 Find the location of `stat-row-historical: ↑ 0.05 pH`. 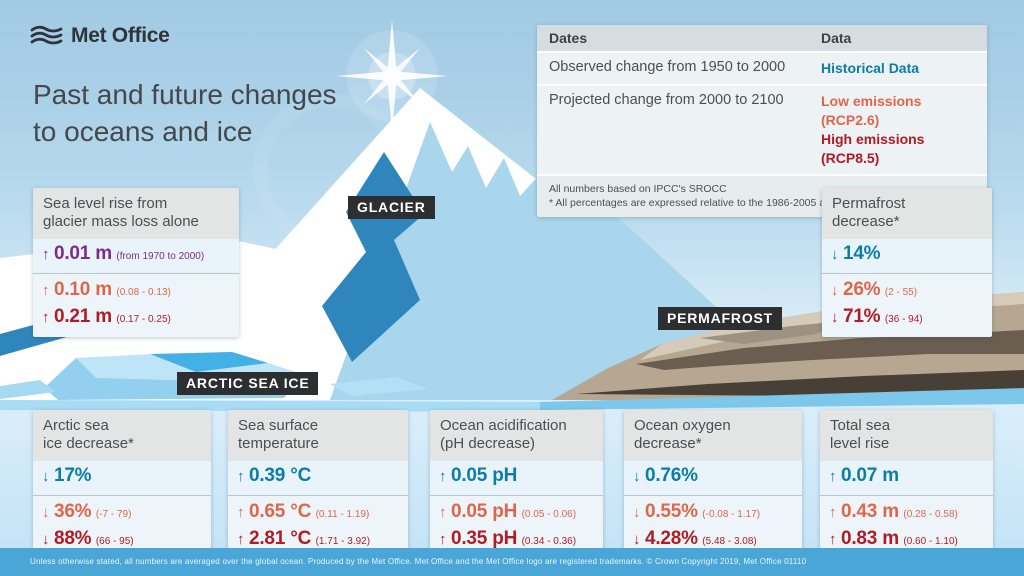

stat-row-historical: ↑ 0.05 pH is located at coordinates (516, 478).